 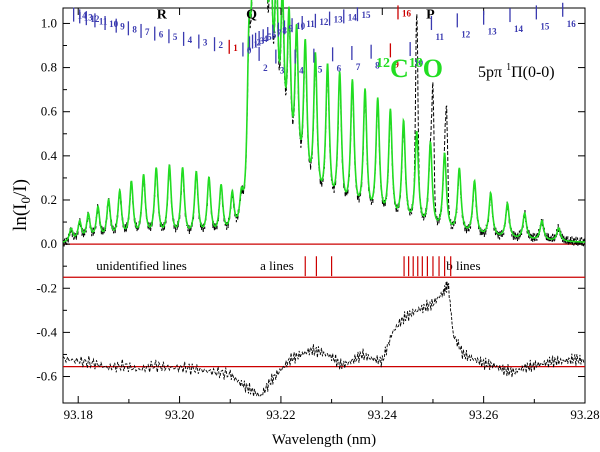 I want to click on q-branch-tick-label-J12: 12, so click(x=324, y=22).